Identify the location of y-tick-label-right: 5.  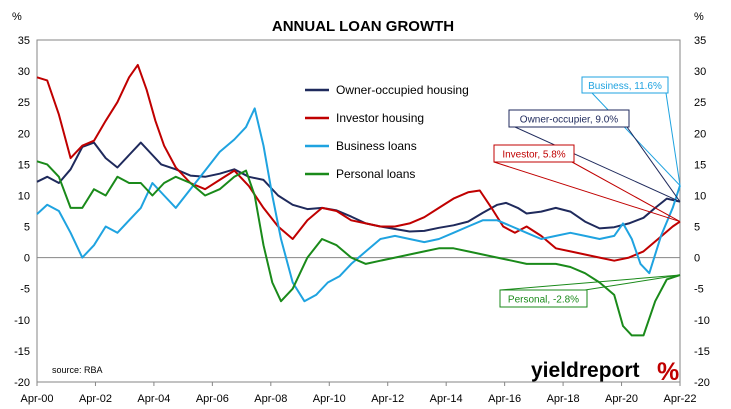
(697, 228).